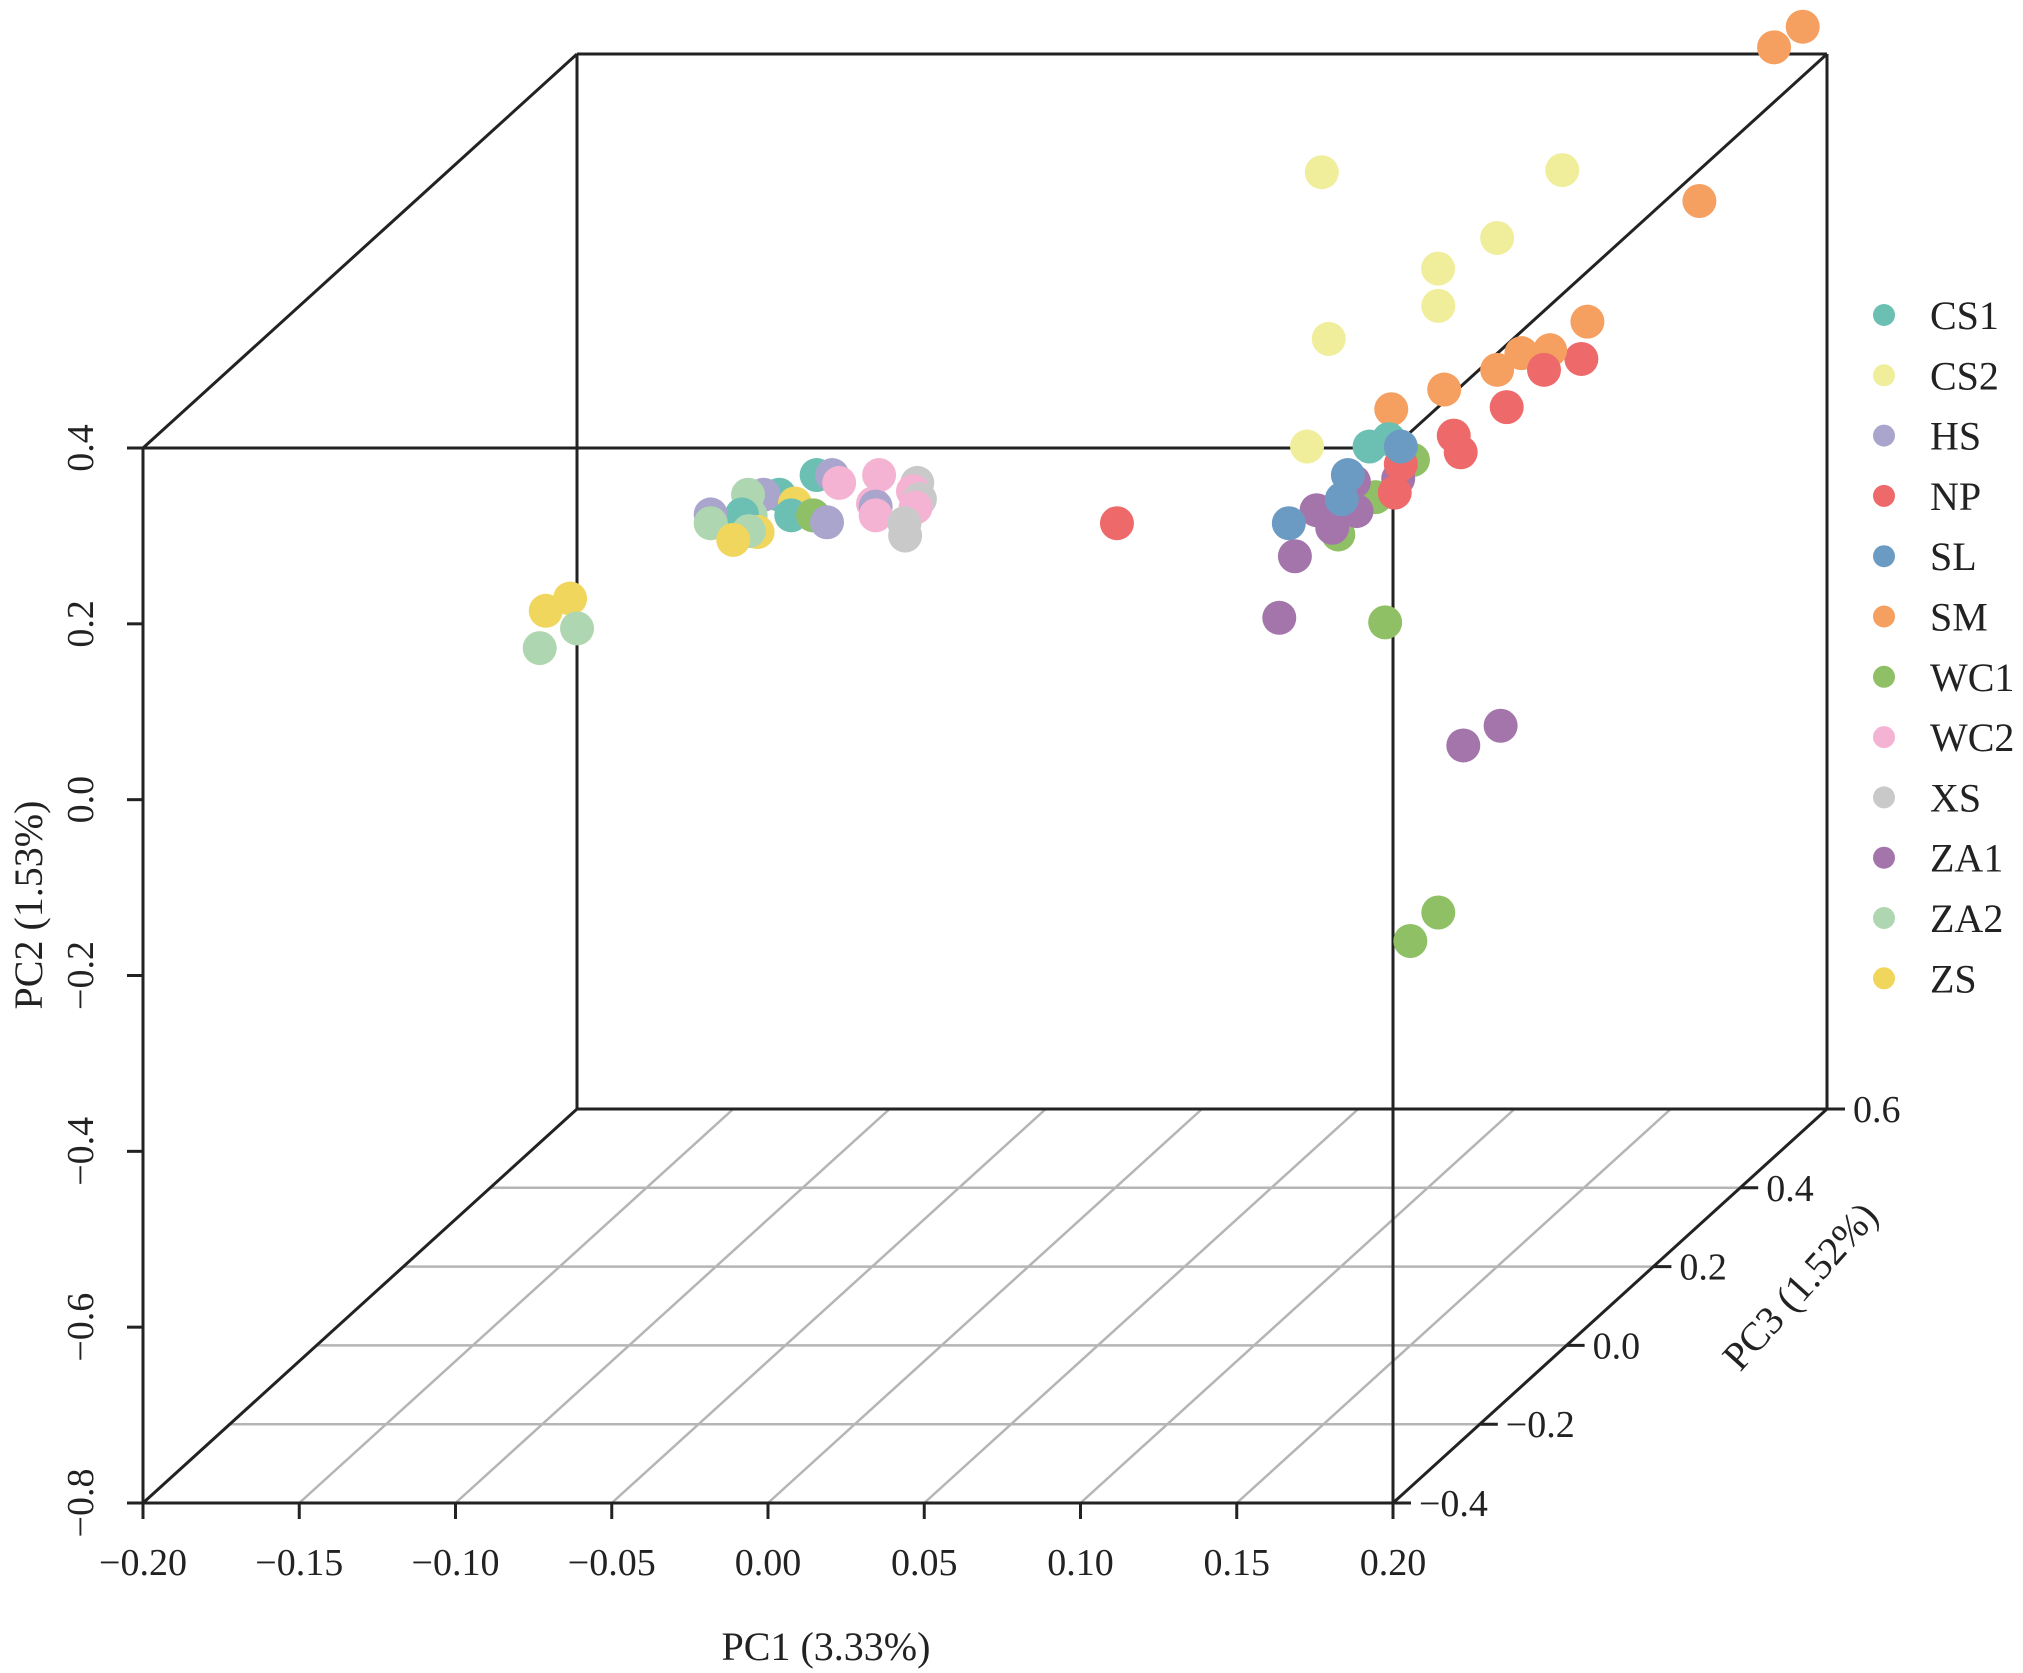 This screenshot has width=2023, height=1673. What do you see at coordinates (1955, 496) in the screenshot?
I see `legend-label-np: NP` at bounding box center [1955, 496].